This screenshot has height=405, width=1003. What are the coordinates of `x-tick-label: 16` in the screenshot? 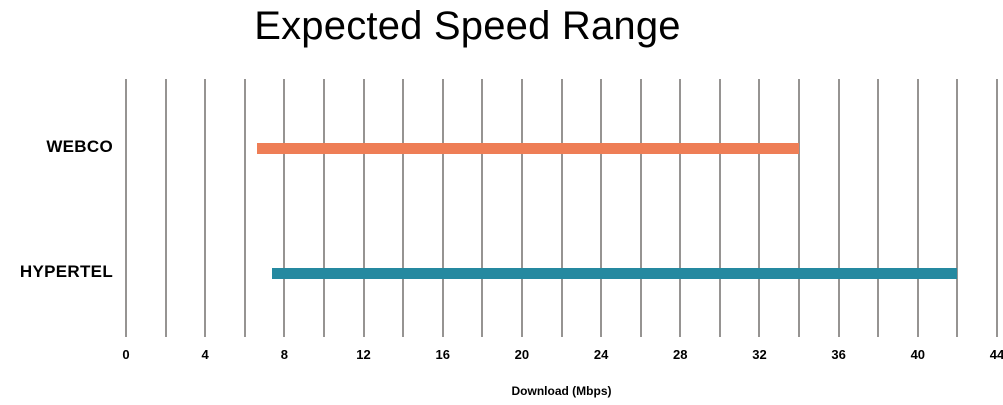 It's located at (442, 354).